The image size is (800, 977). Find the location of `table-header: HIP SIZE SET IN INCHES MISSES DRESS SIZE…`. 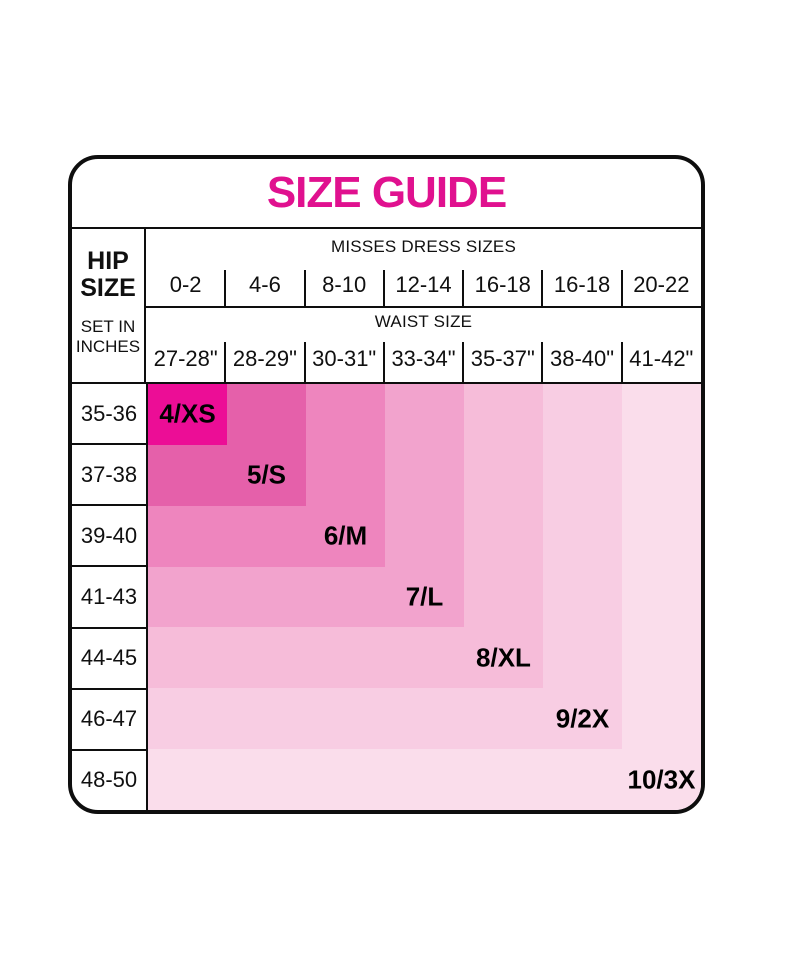

table-header: HIP SIZE SET IN INCHES MISSES DRESS SIZE… is located at coordinates (386, 306).